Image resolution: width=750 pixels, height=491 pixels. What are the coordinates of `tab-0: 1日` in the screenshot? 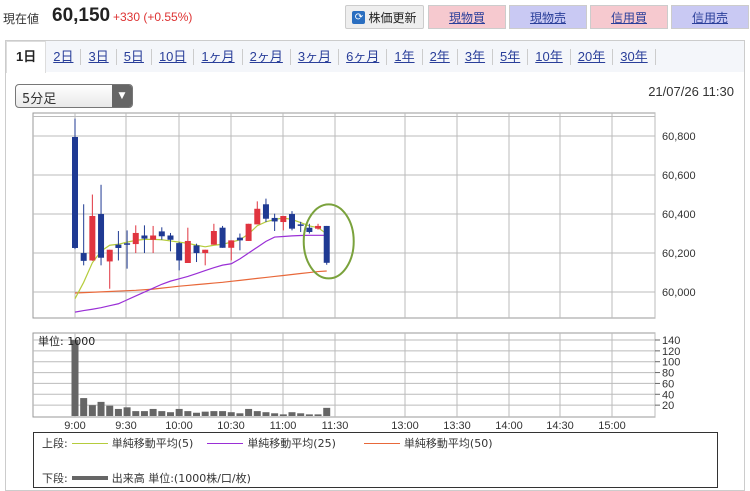 It's located at (26, 57).